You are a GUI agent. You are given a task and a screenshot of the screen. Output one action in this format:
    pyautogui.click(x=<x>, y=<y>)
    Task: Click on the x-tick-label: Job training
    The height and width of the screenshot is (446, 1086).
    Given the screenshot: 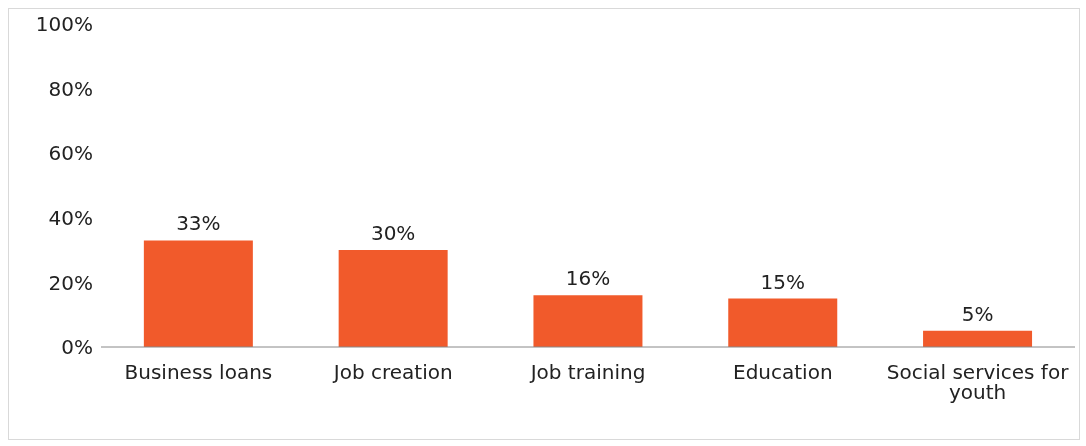 What is the action you would take?
    pyautogui.click(x=587, y=372)
    